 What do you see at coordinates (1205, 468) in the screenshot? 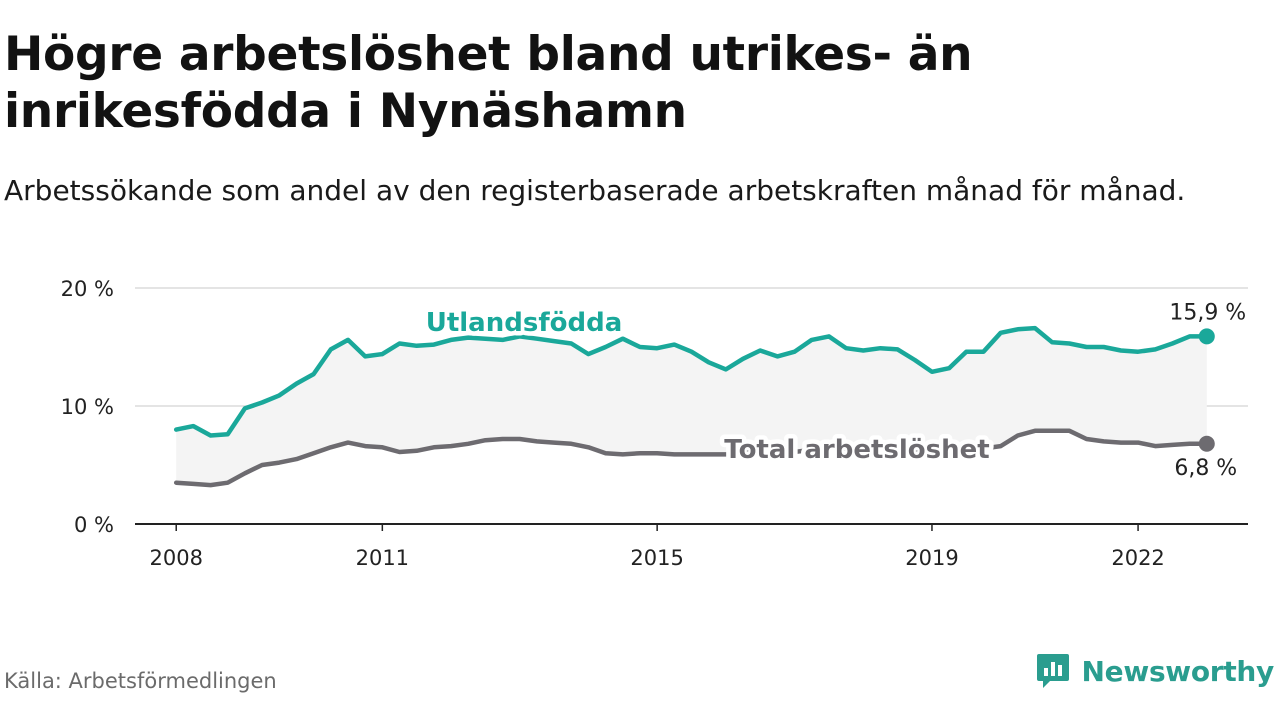
I see `end-label-total: 6,8 %` at bounding box center [1205, 468].